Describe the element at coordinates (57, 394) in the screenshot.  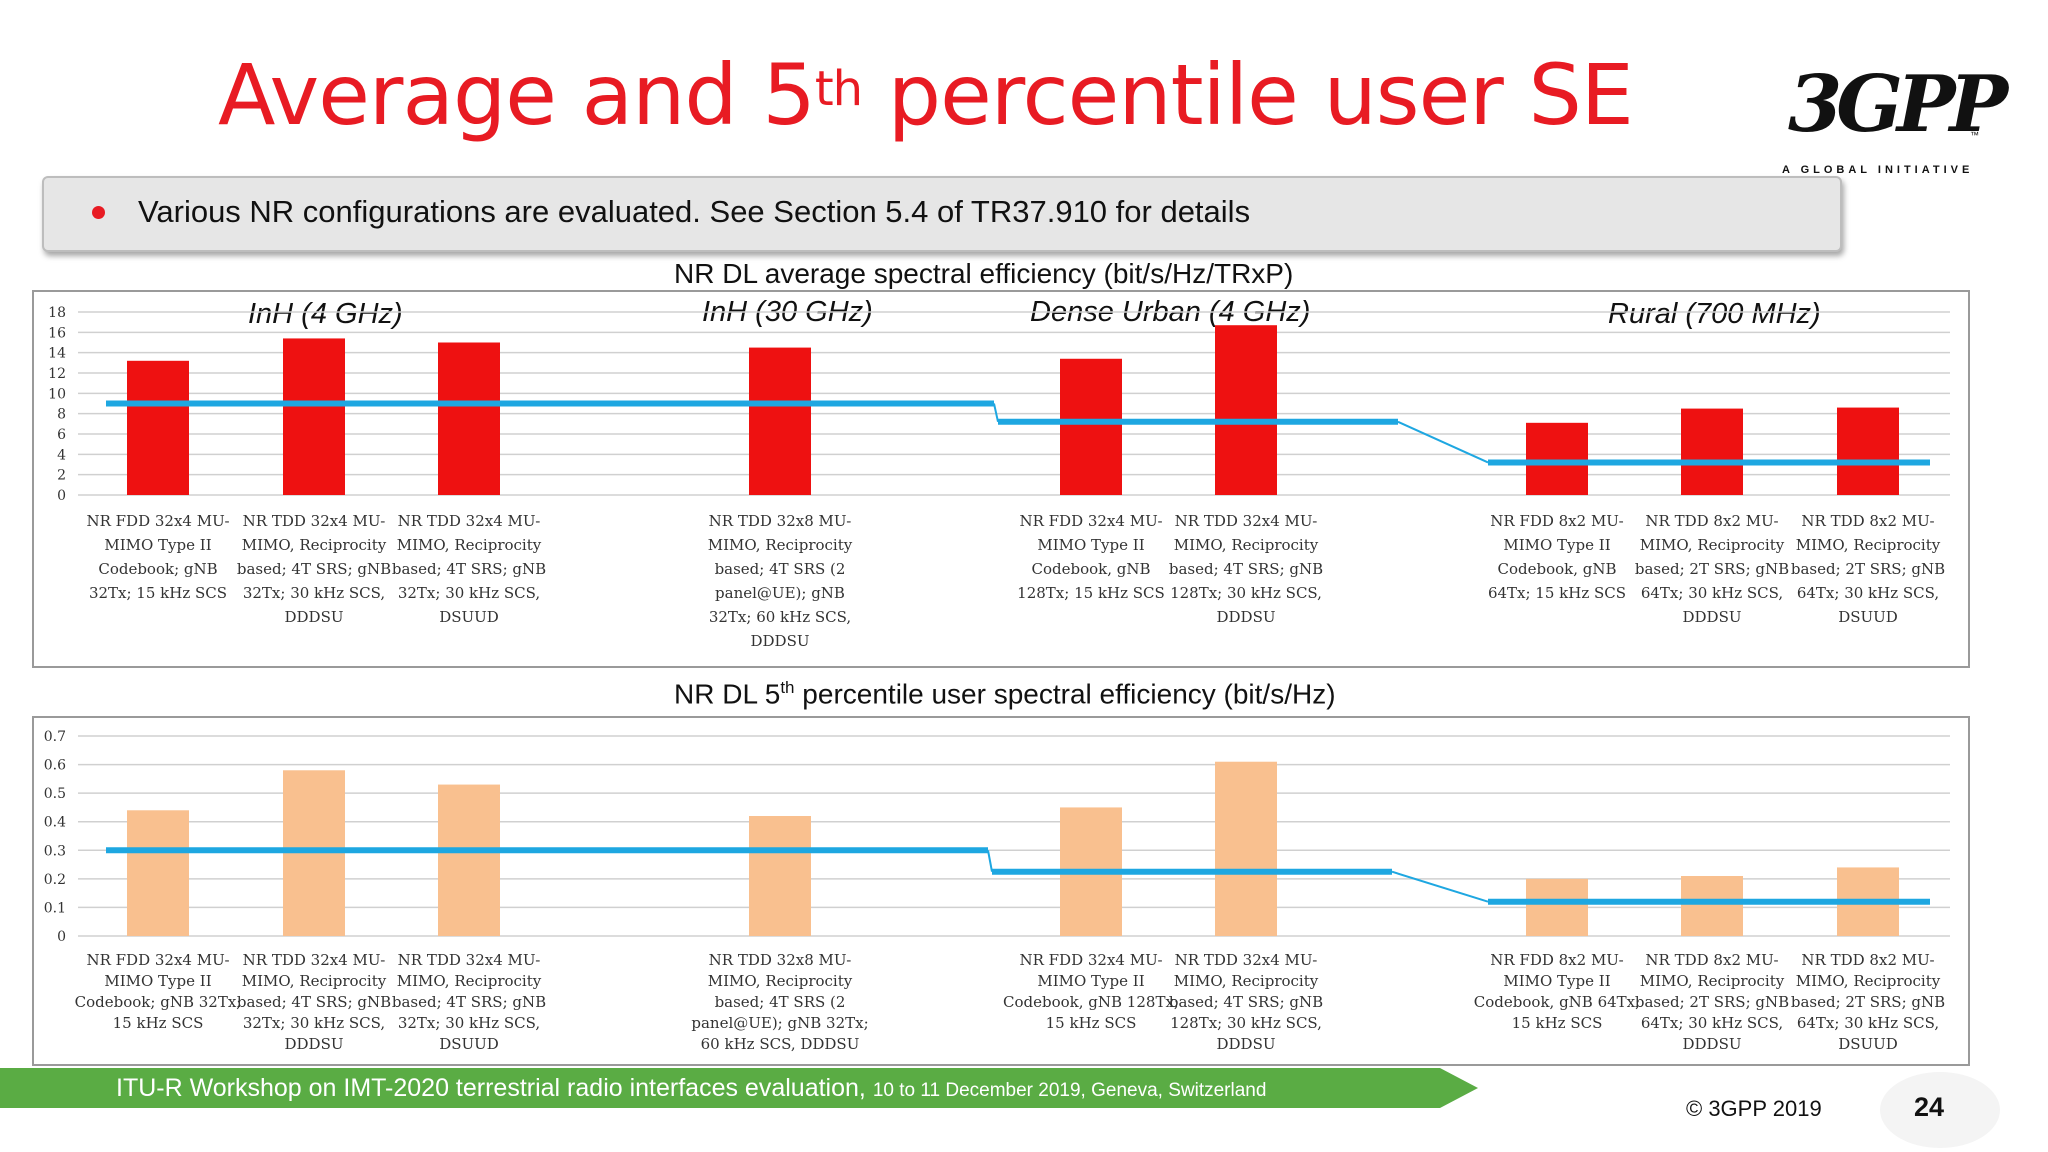
I see `avg-y-tick-label: 10` at that location.